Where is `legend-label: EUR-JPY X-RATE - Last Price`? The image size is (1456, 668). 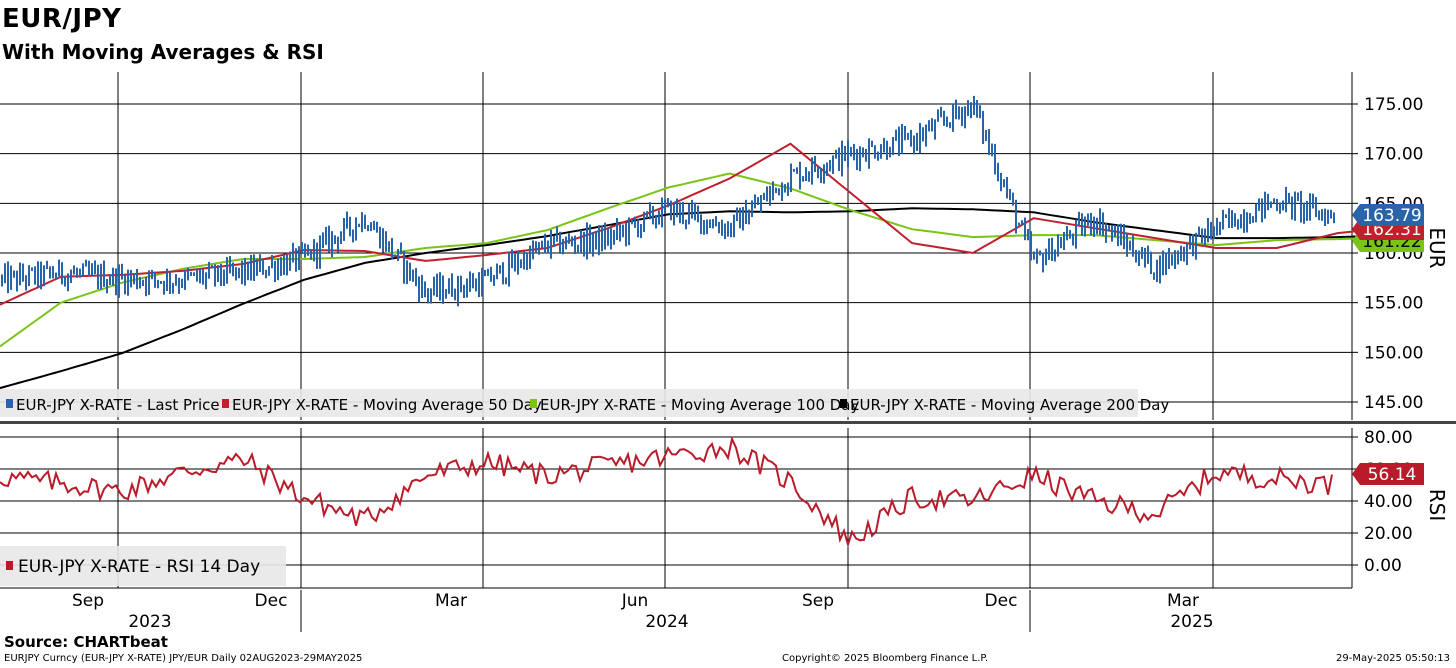 legend-label: EUR-JPY X-RATE - Last Price is located at coordinates (118, 405).